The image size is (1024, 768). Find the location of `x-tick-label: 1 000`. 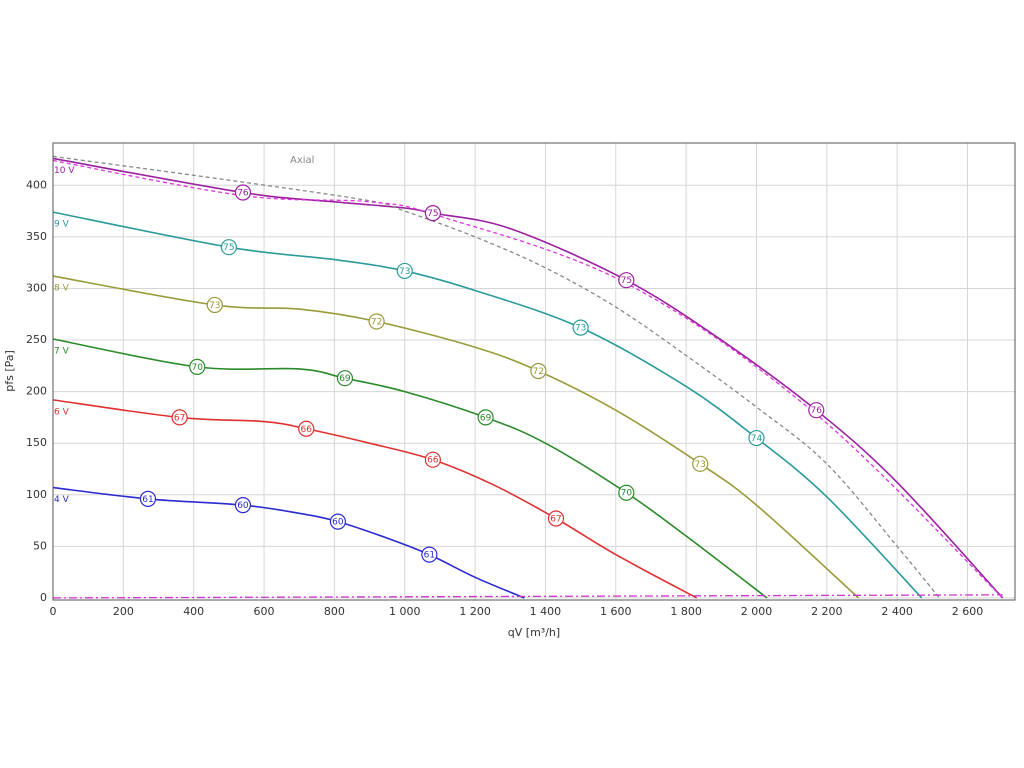

x-tick-label: 1 000 is located at coordinates (405, 611).